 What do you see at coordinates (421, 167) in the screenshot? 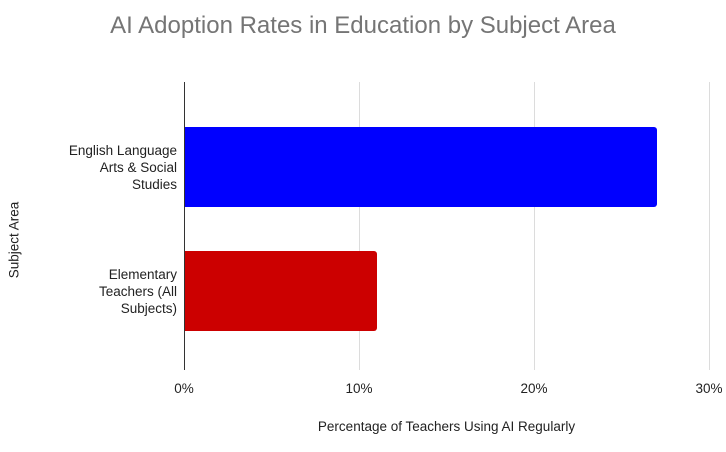
I see `bar-ela-social-studies` at bounding box center [421, 167].